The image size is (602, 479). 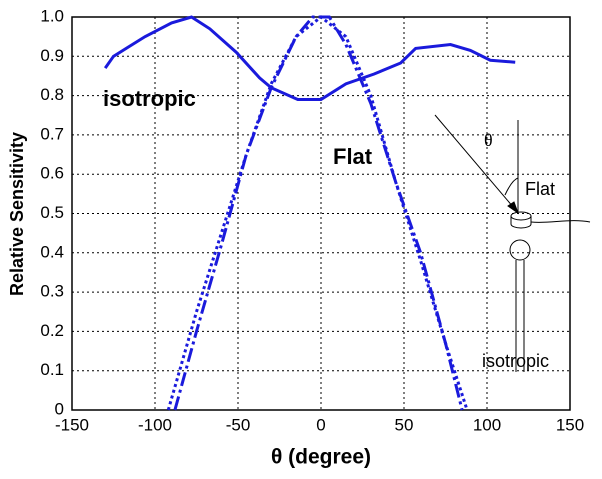 What do you see at coordinates (72, 424) in the screenshot?
I see `x-tick-label: -150` at bounding box center [72, 424].